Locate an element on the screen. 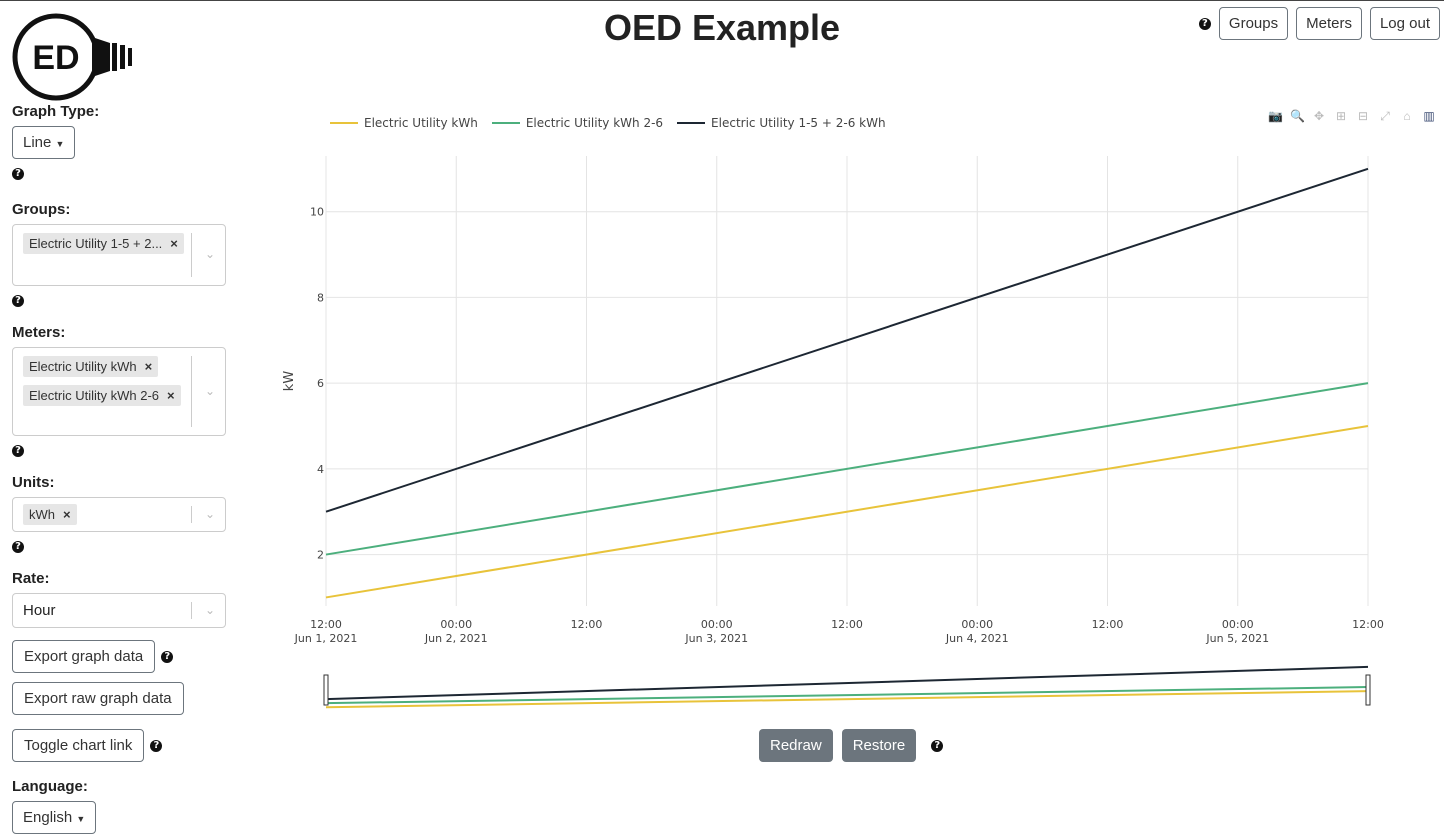  x-tick-date-label: Jun 1, 2021 is located at coordinates (326, 638).